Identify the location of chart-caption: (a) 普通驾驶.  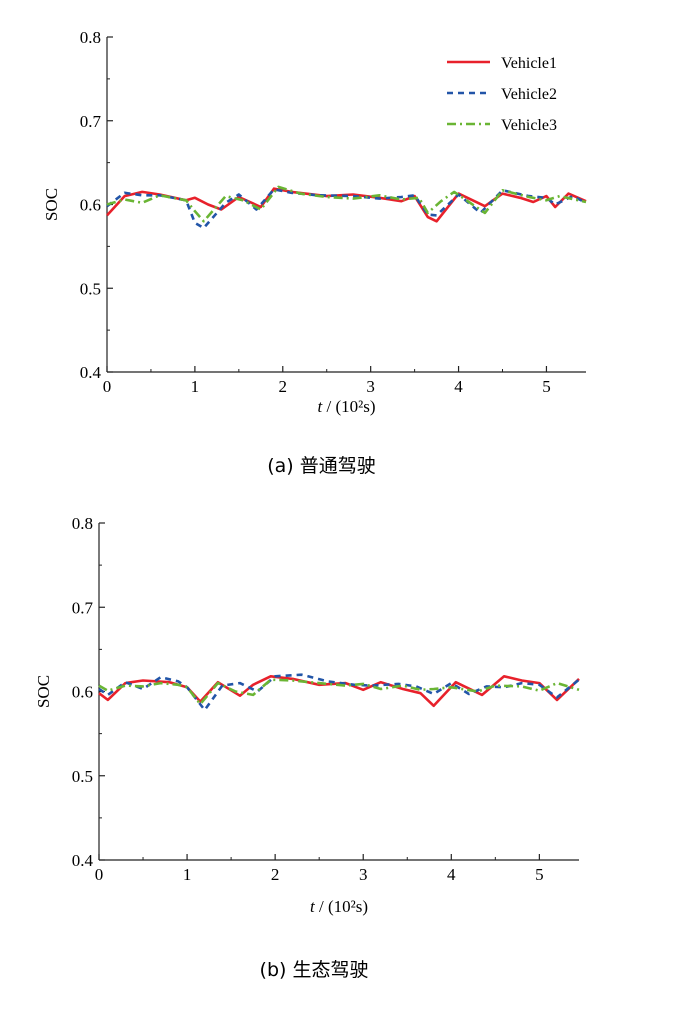
(321, 466).